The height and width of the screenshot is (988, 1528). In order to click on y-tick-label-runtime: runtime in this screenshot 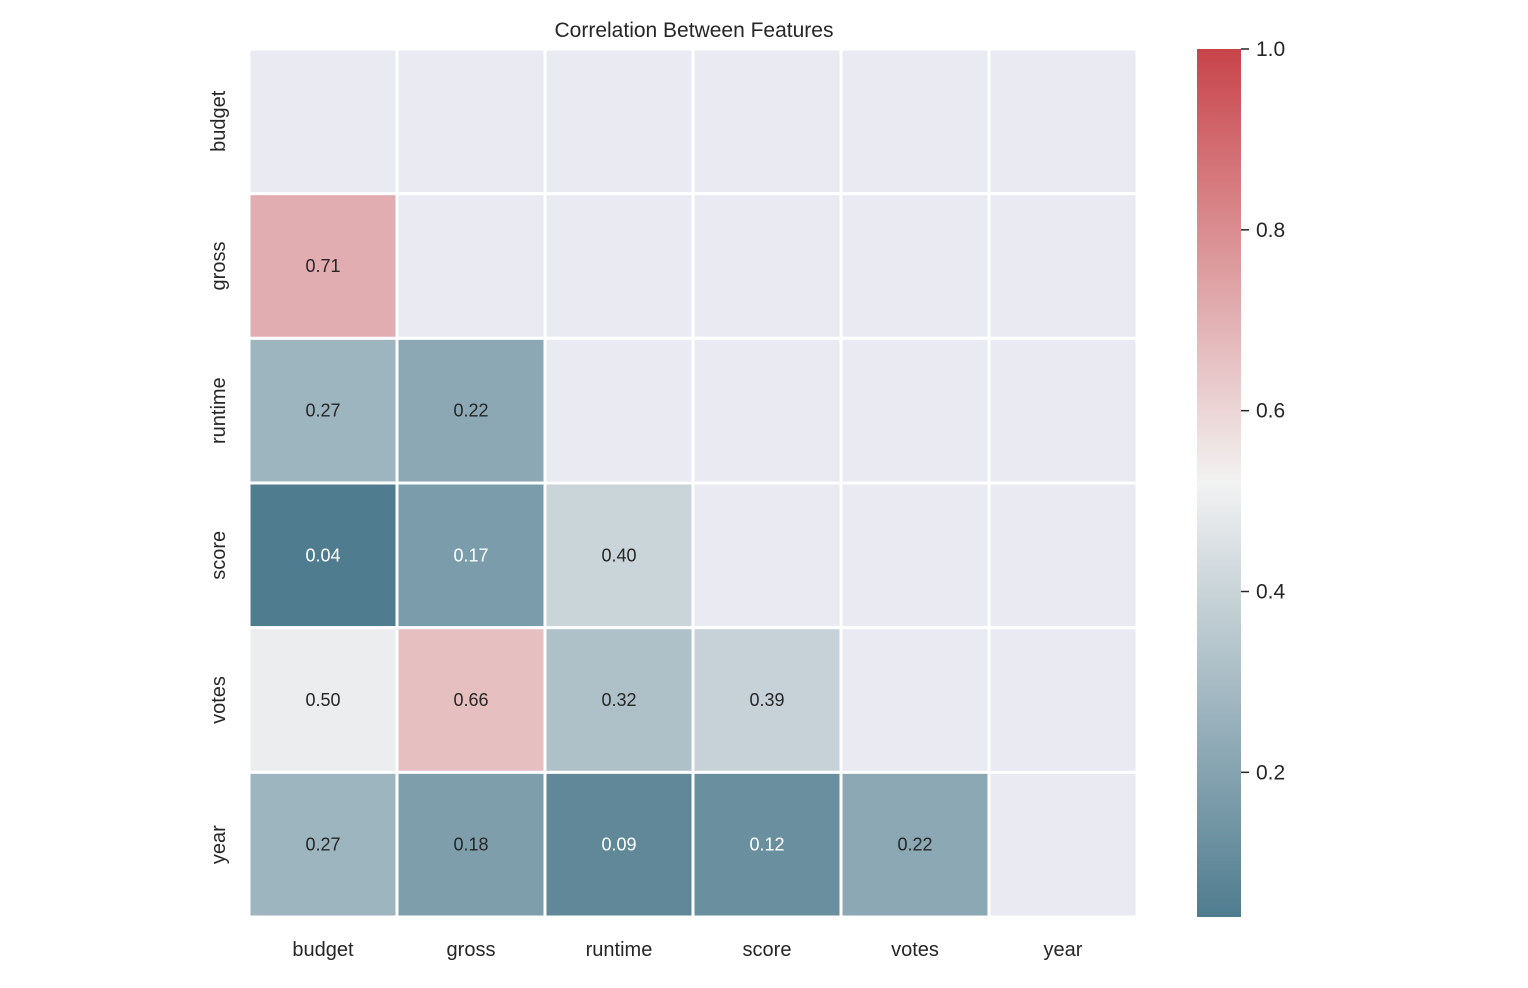, I will do `click(219, 410)`.